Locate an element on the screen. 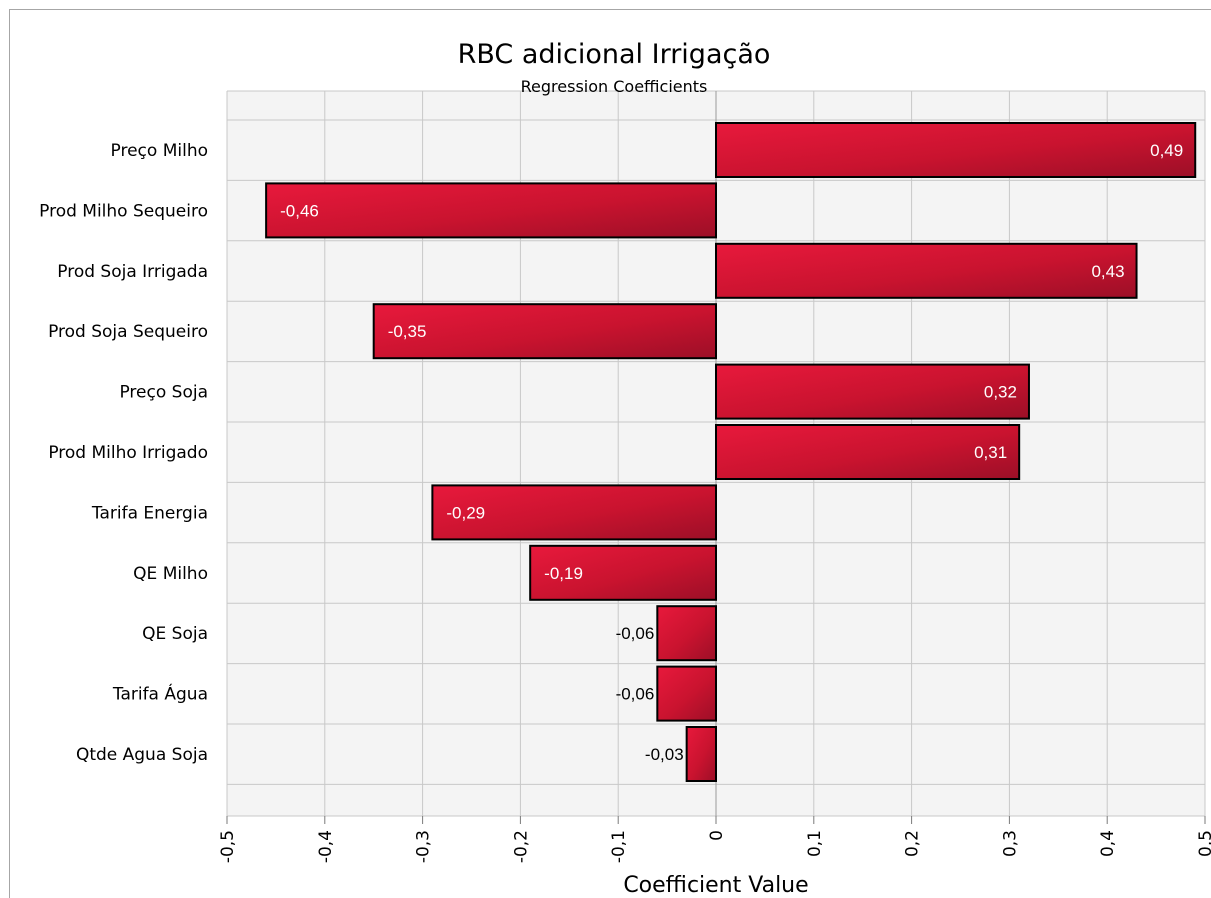 The height and width of the screenshot is (898, 1211). data-label: -0,19 is located at coordinates (563, 573).